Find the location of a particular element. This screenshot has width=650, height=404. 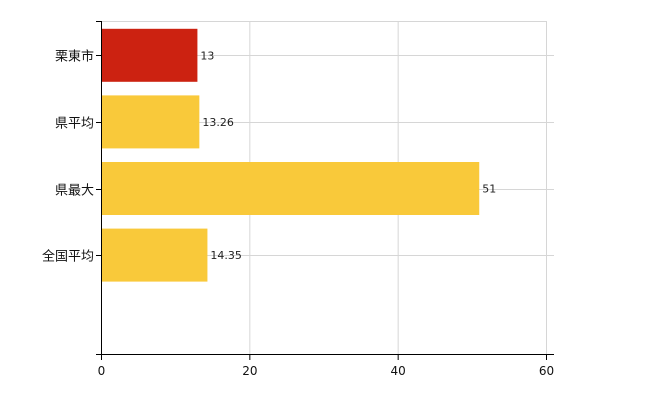

y-tick-label: 全国平均 is located at coordinates (68, 257).